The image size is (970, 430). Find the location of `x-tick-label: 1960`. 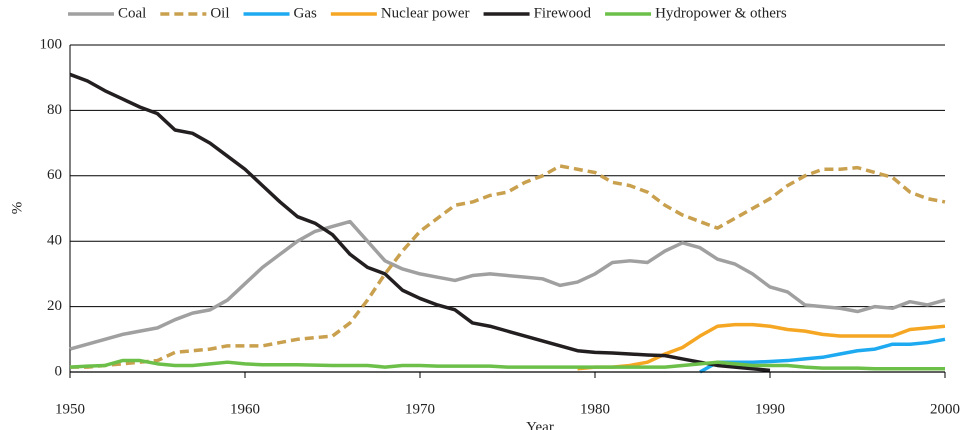

x-tick-label: 1960 is located at coordinates (245, 409).